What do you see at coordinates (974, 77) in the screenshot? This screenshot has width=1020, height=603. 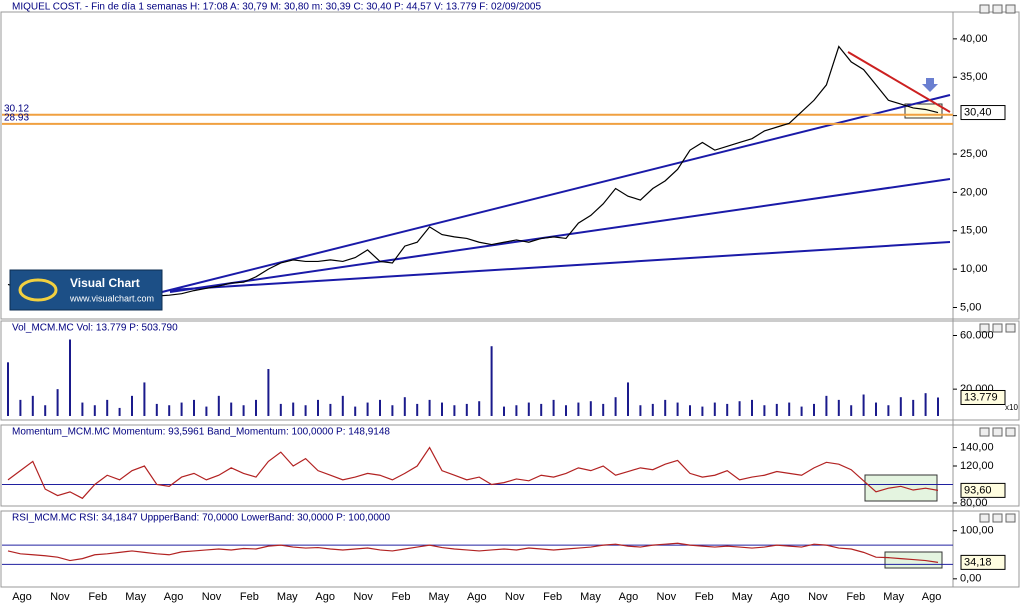 I see `y-tick-label: 35,00` at bounding box center [974, 77].